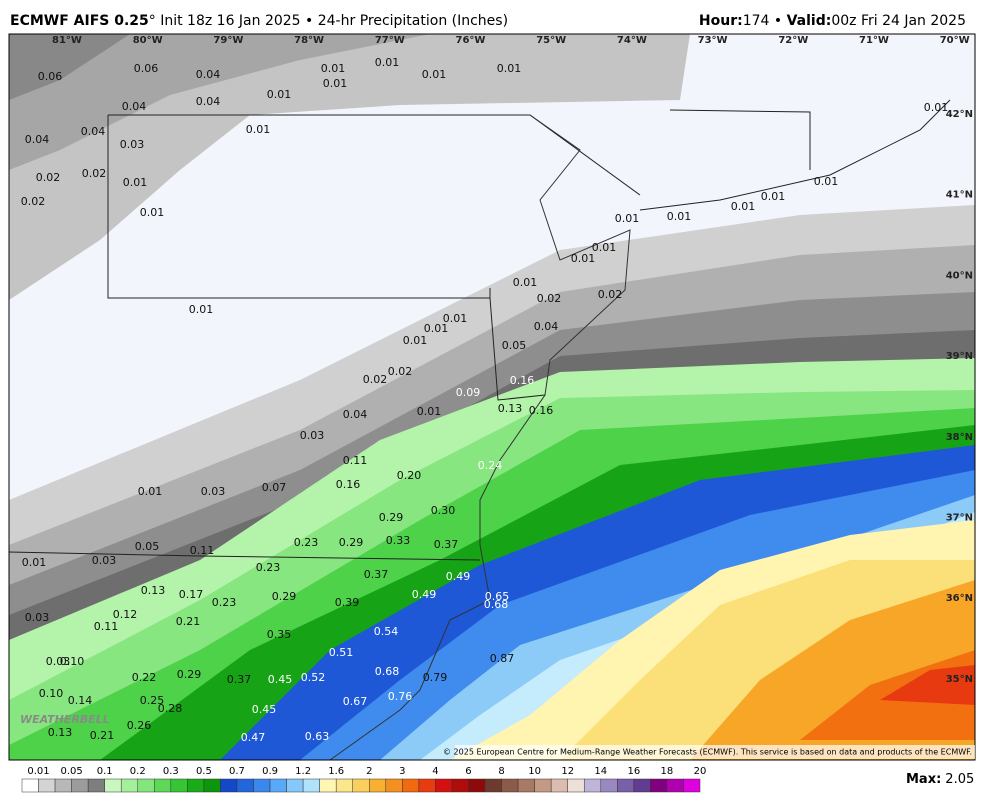 This screenshot has width=984, height=812. Describe the element at coordinates (874, 40) in the screenshot. I see `longitude-label: 71°W` at that location.